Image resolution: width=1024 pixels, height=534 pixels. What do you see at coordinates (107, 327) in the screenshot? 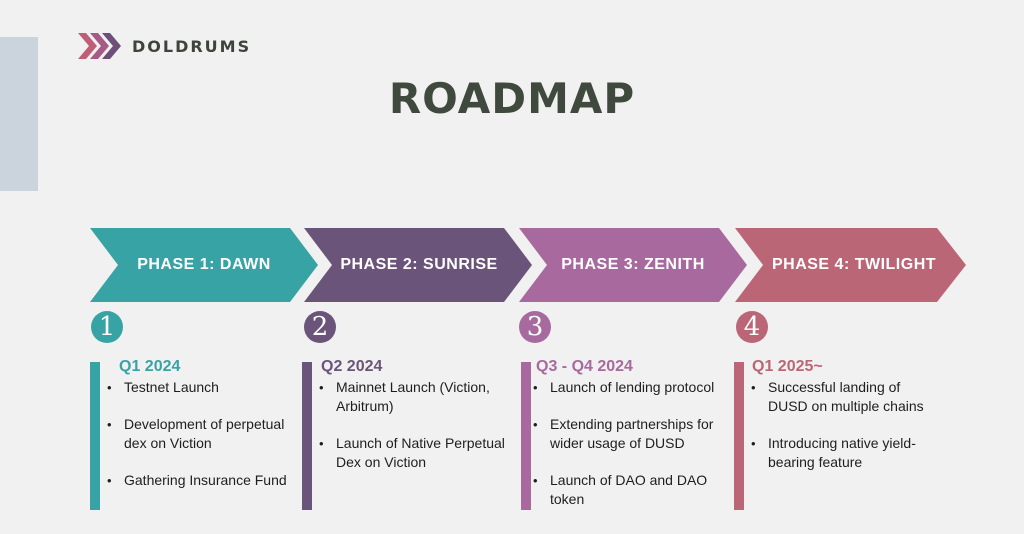
I see `phase-1-number: 1` at bounding box center [107, 327].